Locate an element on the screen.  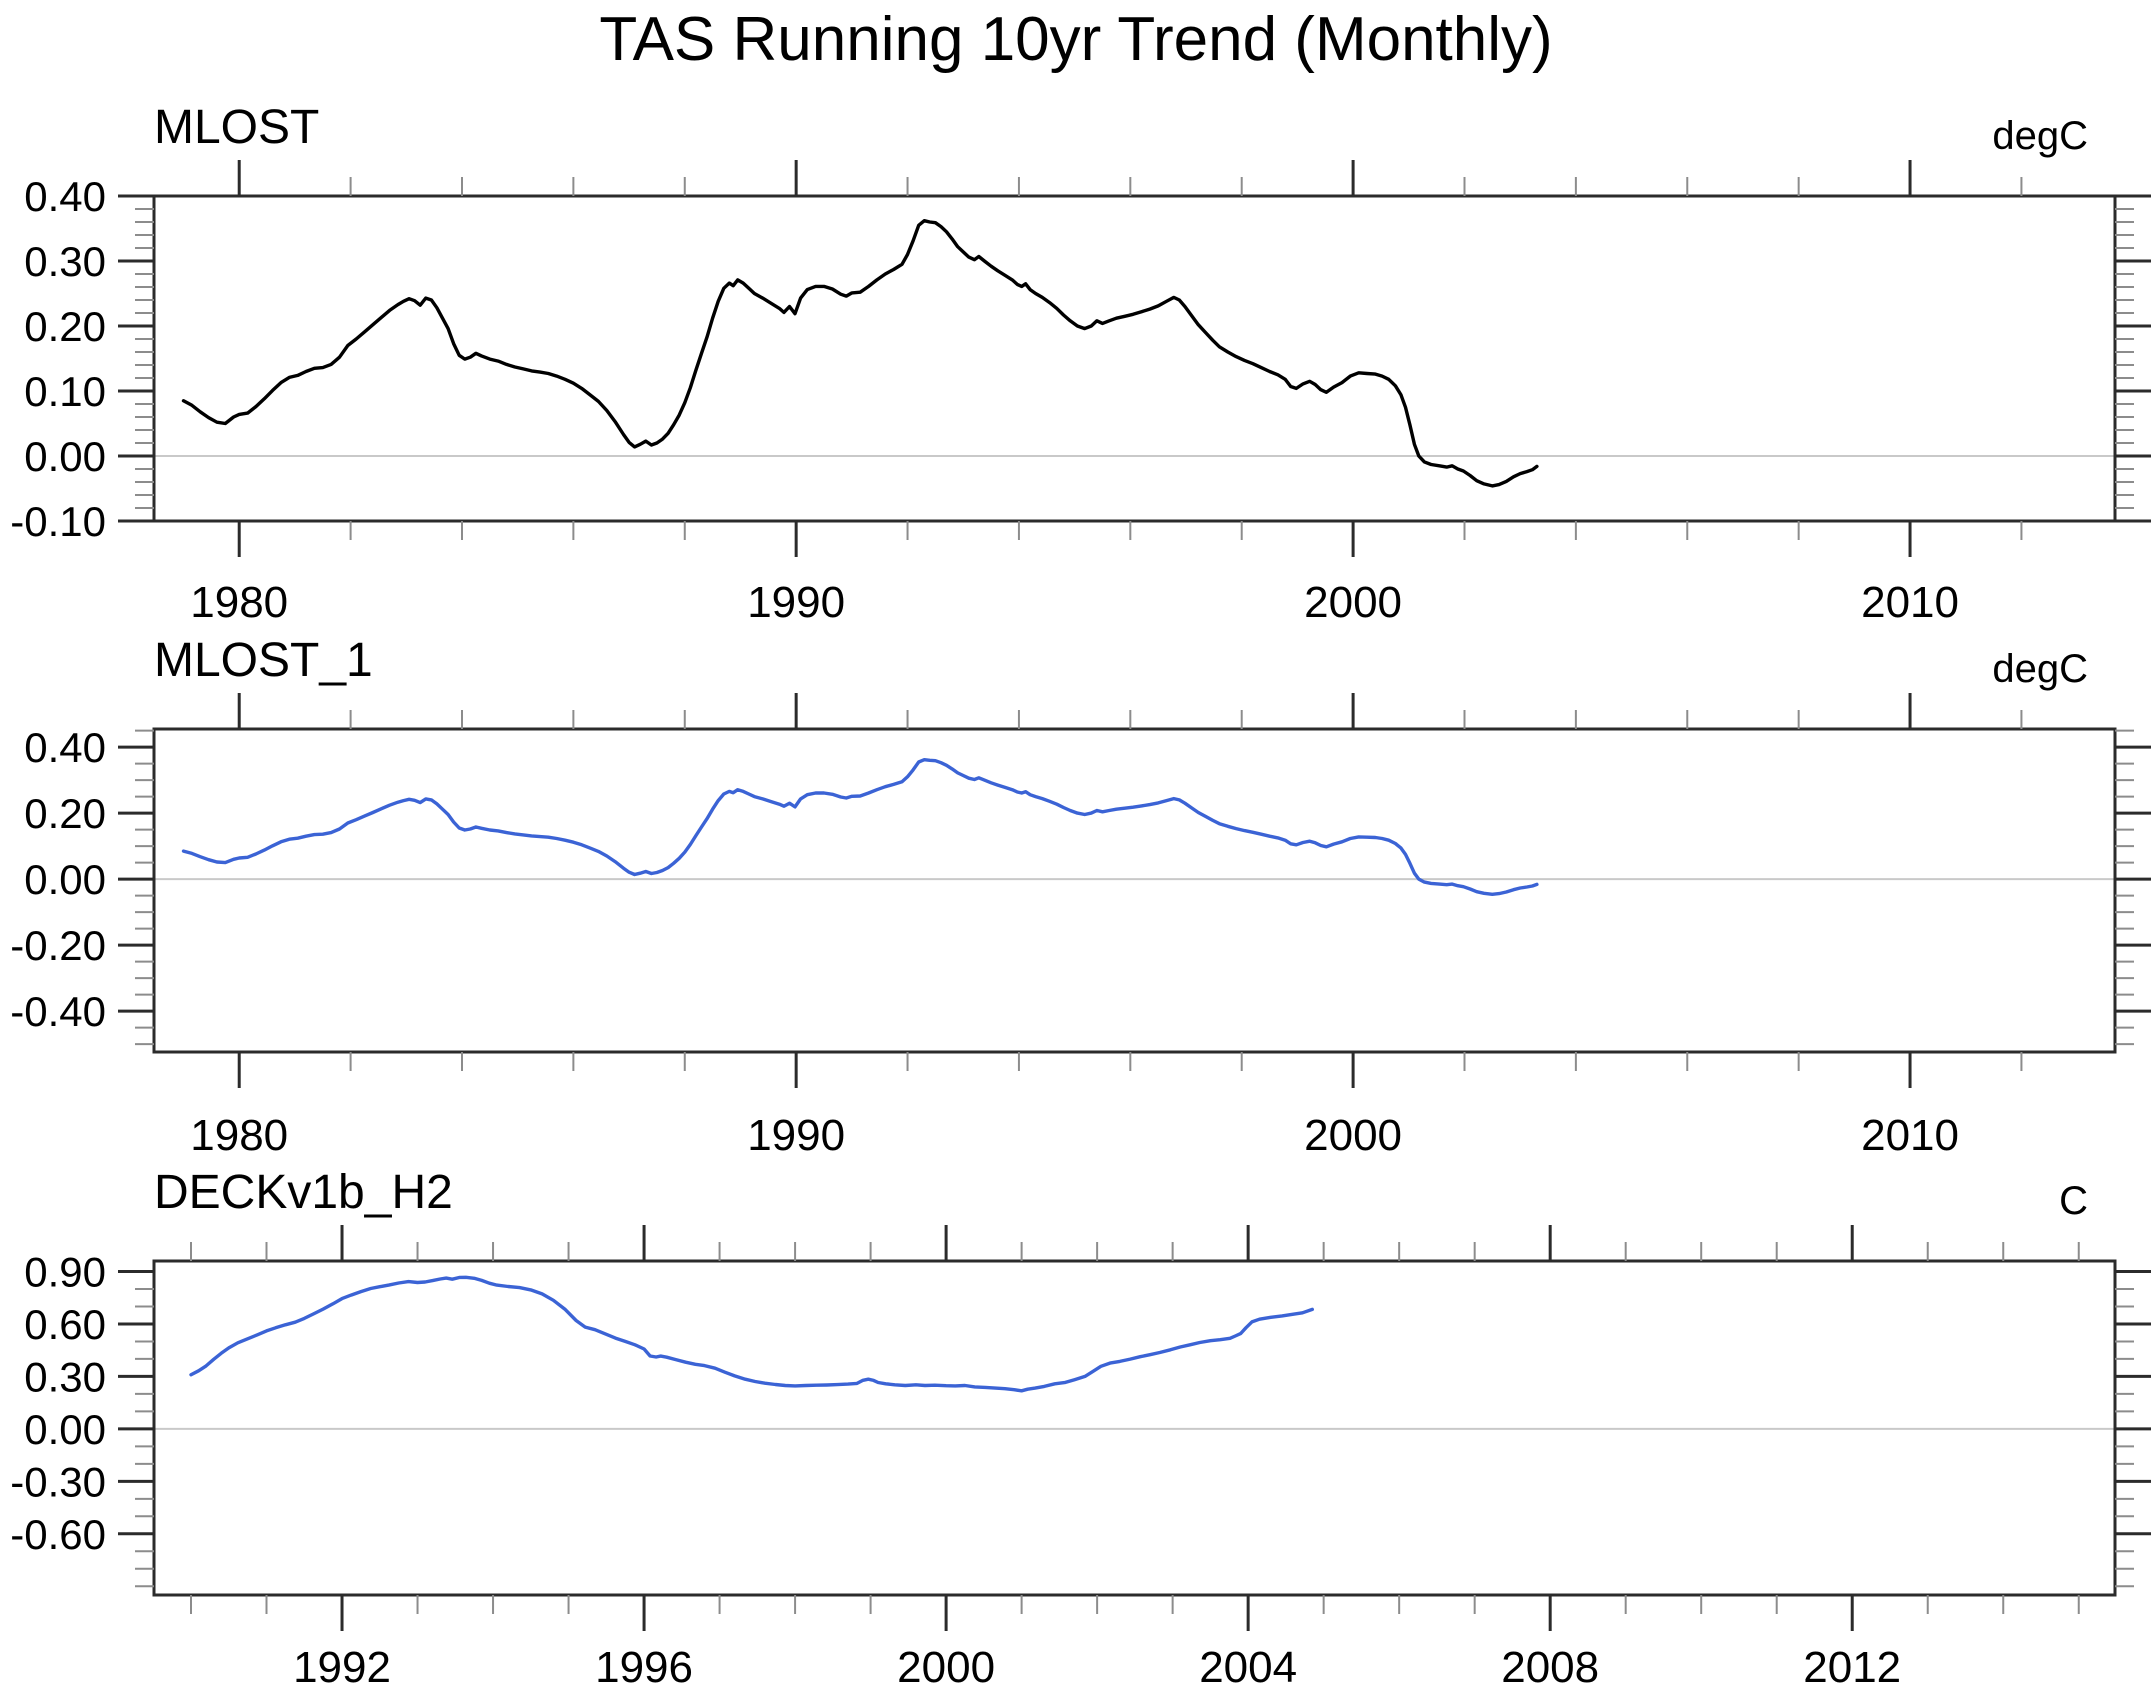
y-tick-label: -0.40 is located at coordinates (58, 1011).